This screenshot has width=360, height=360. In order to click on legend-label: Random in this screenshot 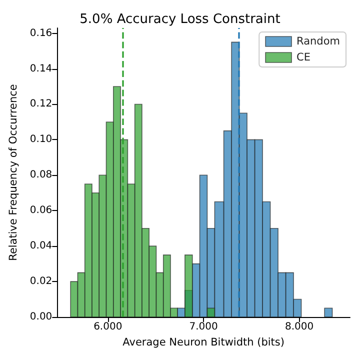, I will do `click(318, 42)`.